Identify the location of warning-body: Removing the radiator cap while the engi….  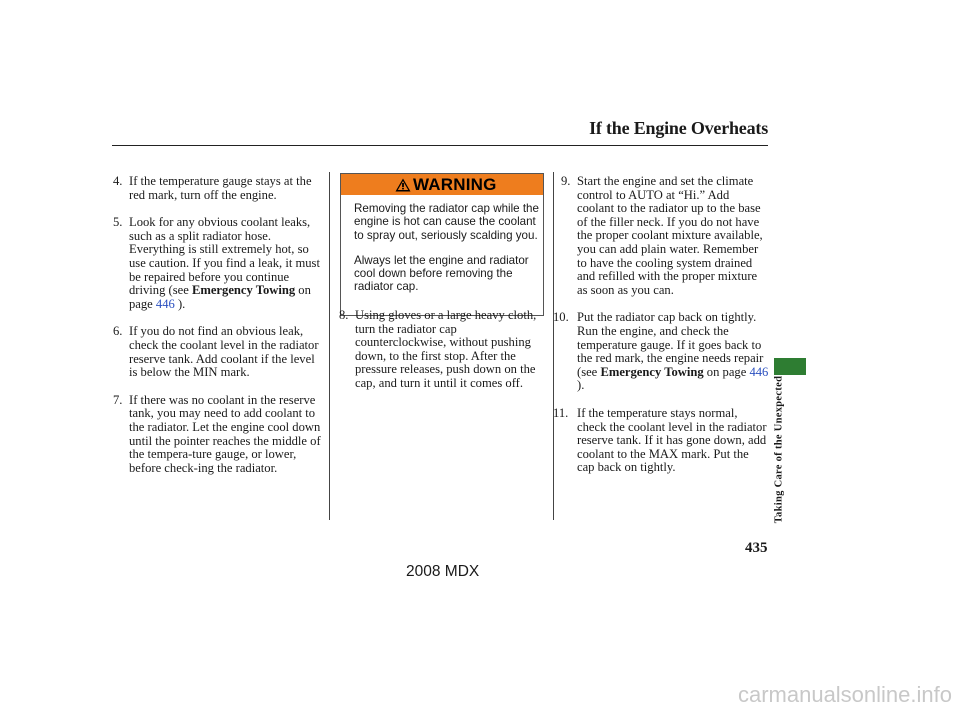
(447, 254).